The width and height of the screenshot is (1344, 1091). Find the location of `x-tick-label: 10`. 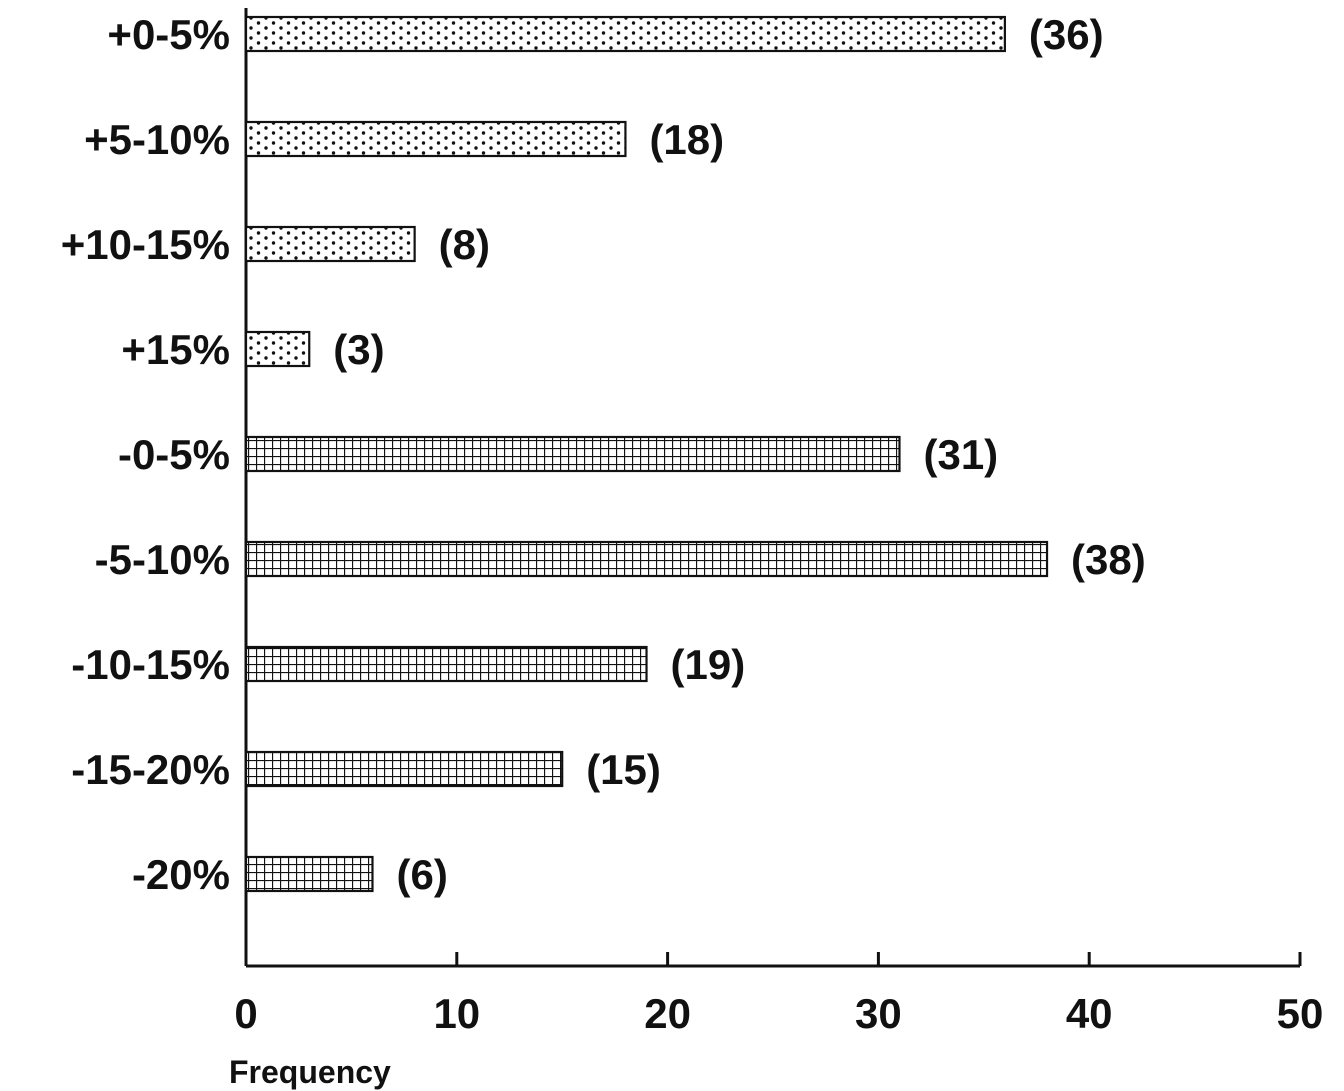

x-tick-label: 10 is located at coordinates (456, 1013).